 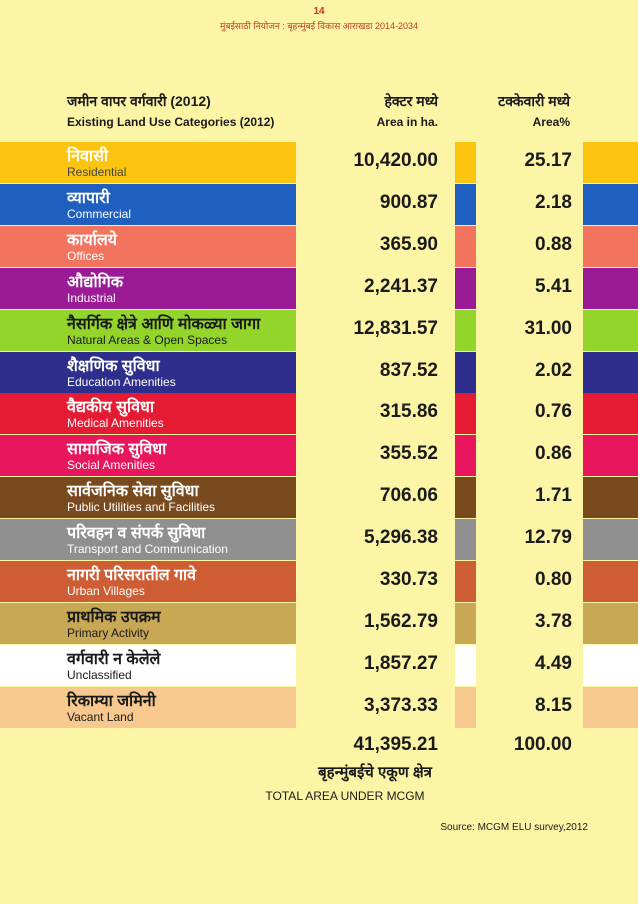 I want to click on area-hectares: 5,296.38, so click(x=401, y=538).